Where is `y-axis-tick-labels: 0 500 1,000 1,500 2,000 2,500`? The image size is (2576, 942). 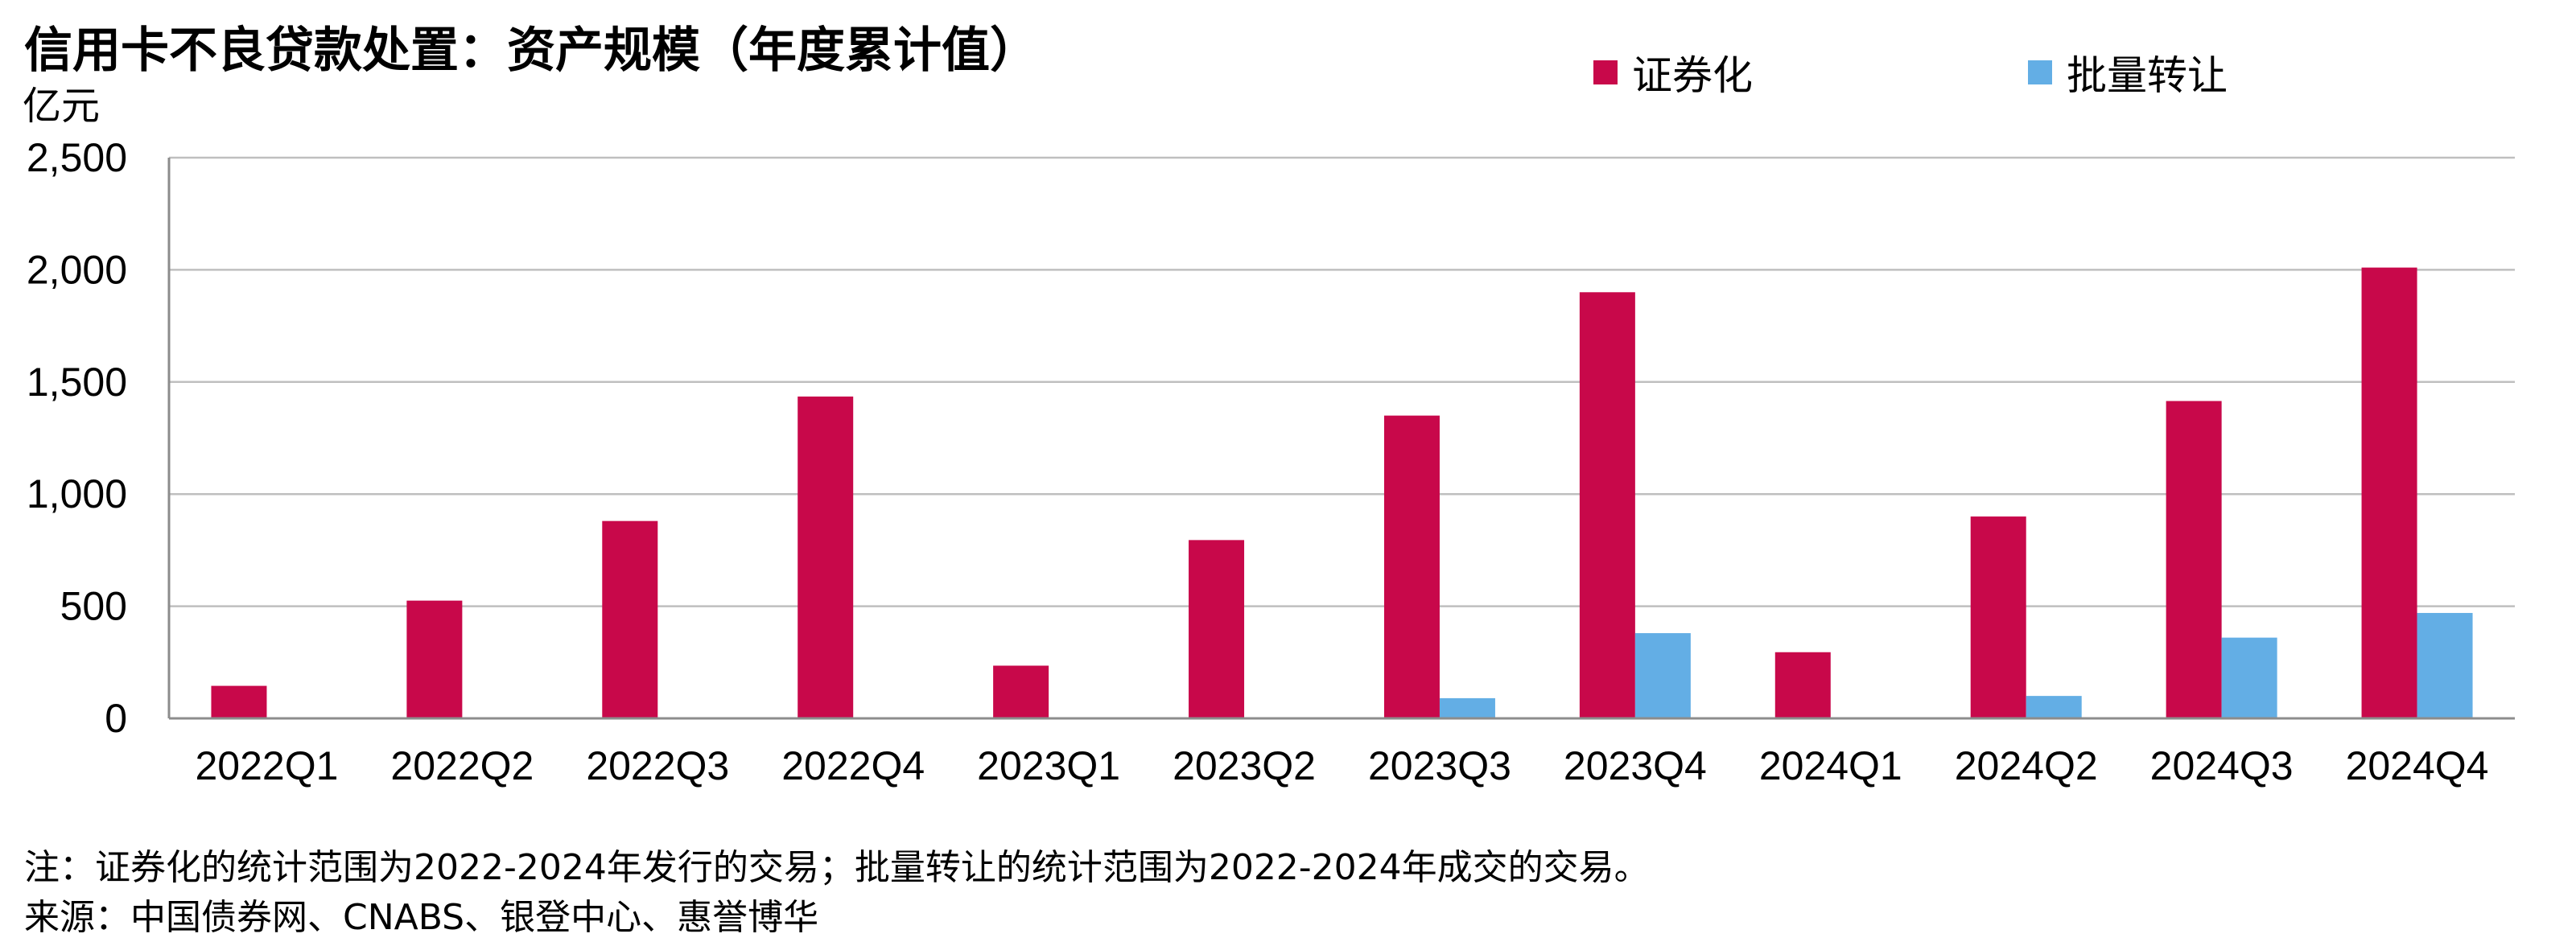 y-axis-tick-labels: 0 500 1,000 1,500 2,000 2,500 is located at coordinates (77, 438).